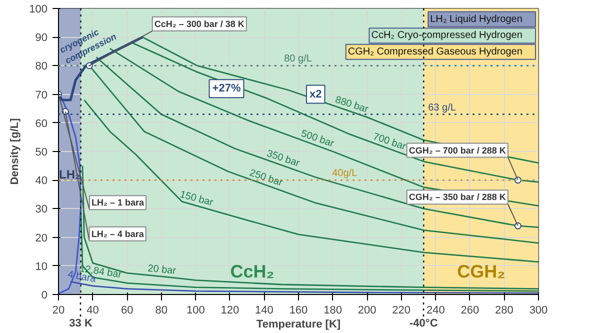 This screenshot has width=600, height=333. I want to click on x-tick-label: 60, so click(127, 310).